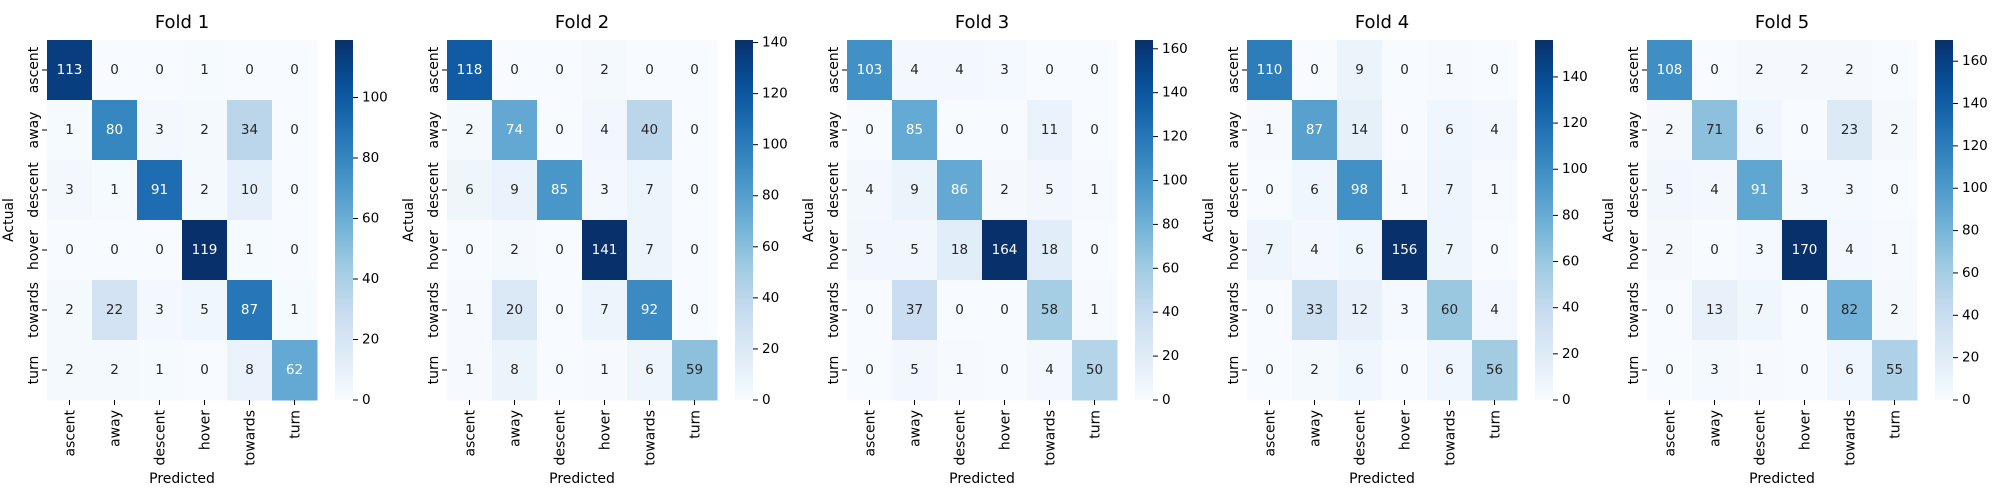  What do you see at coordinates (1634, 69) in the screenshot?
I see `y-tick-label: ascent` at bounding box center [1634, 69].